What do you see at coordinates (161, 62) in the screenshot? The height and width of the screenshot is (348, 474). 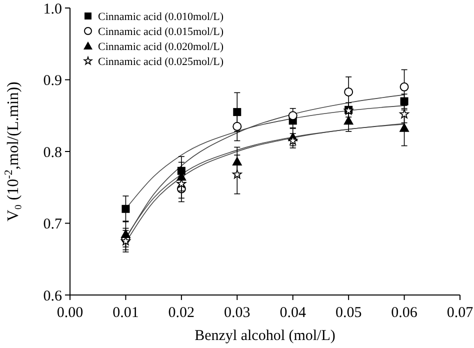 I see `legend-label: Cinnamic acid (0.025mol/L)` at bounding box center [161, 62].